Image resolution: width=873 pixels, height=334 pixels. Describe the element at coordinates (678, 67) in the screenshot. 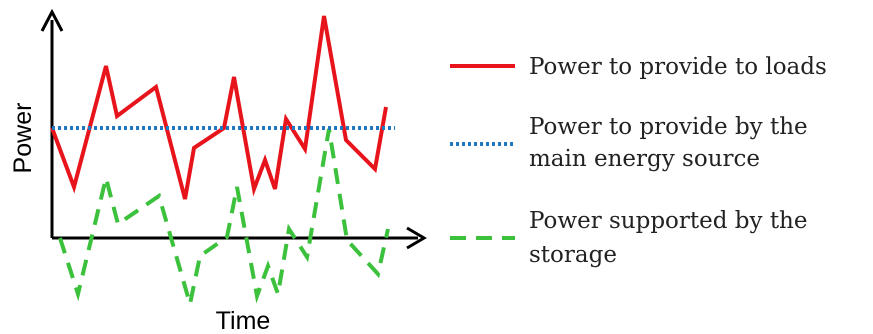

I see `legend-label-loads: Power to provide to loads` at that location.